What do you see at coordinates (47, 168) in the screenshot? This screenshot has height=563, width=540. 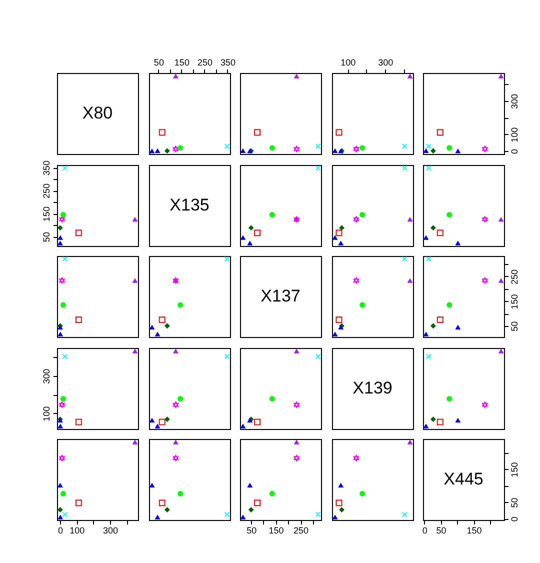 I see `y-tick-label: 350` at bounding box center [47, 168].